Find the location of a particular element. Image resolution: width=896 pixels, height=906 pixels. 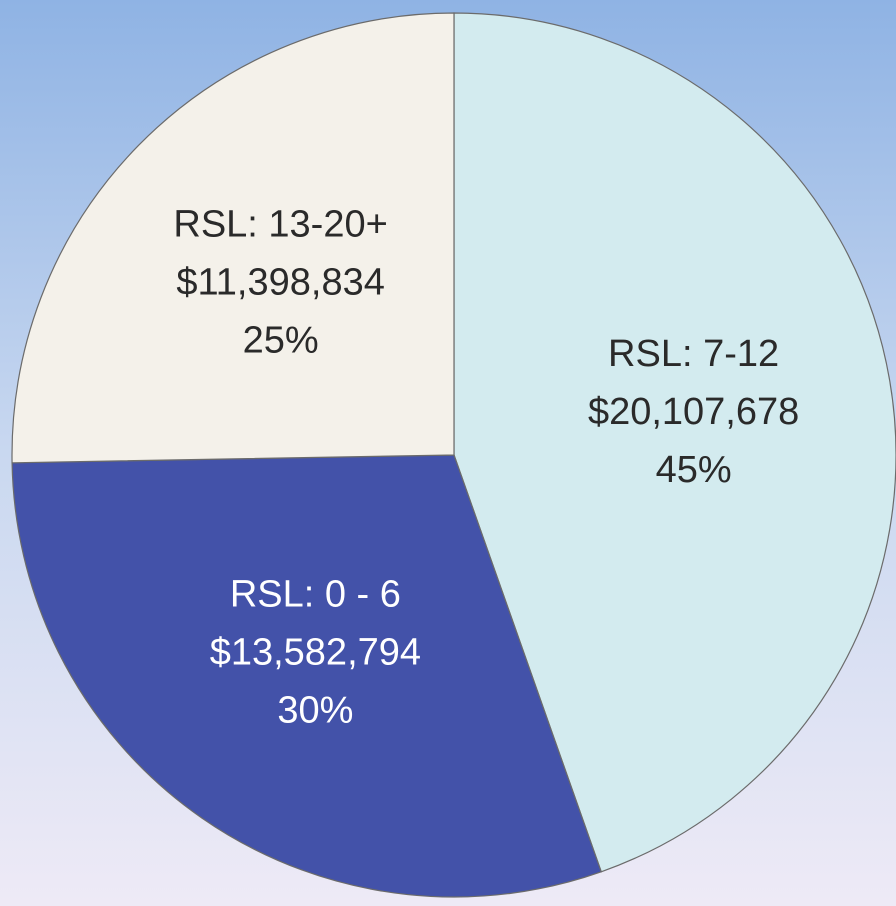

slice-percent-label: 25% is located at coordinates (281, 341).